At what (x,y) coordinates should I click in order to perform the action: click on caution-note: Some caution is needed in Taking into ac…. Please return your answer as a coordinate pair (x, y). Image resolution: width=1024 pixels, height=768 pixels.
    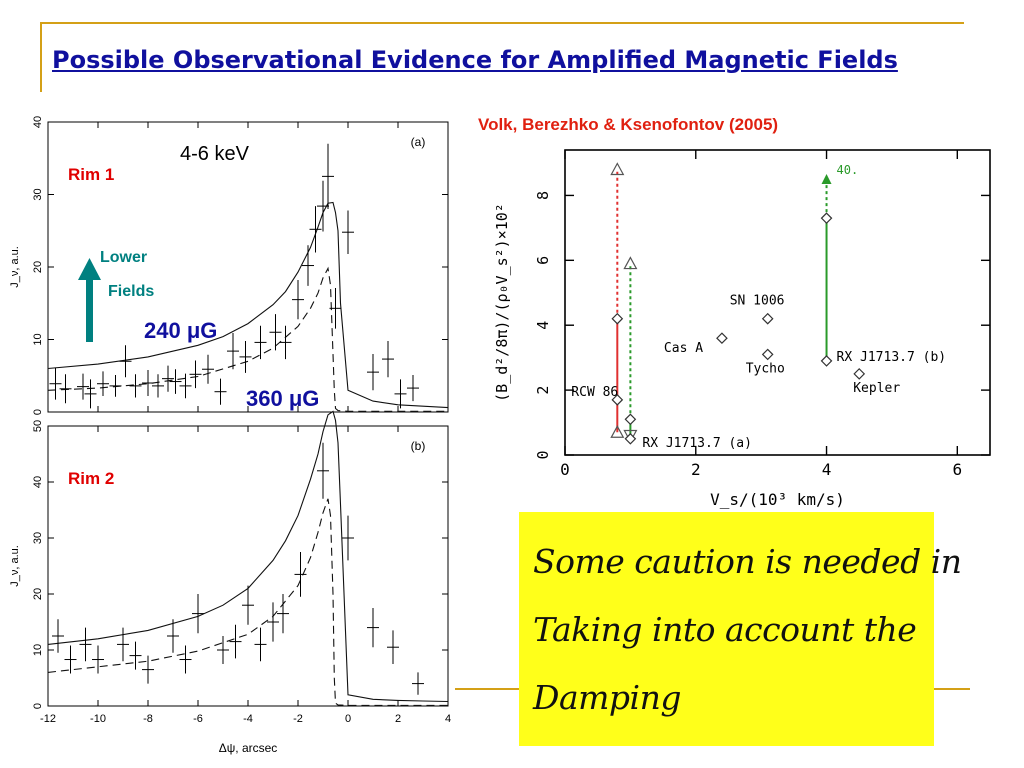
    Looking at the image, I should click on (740, 629).